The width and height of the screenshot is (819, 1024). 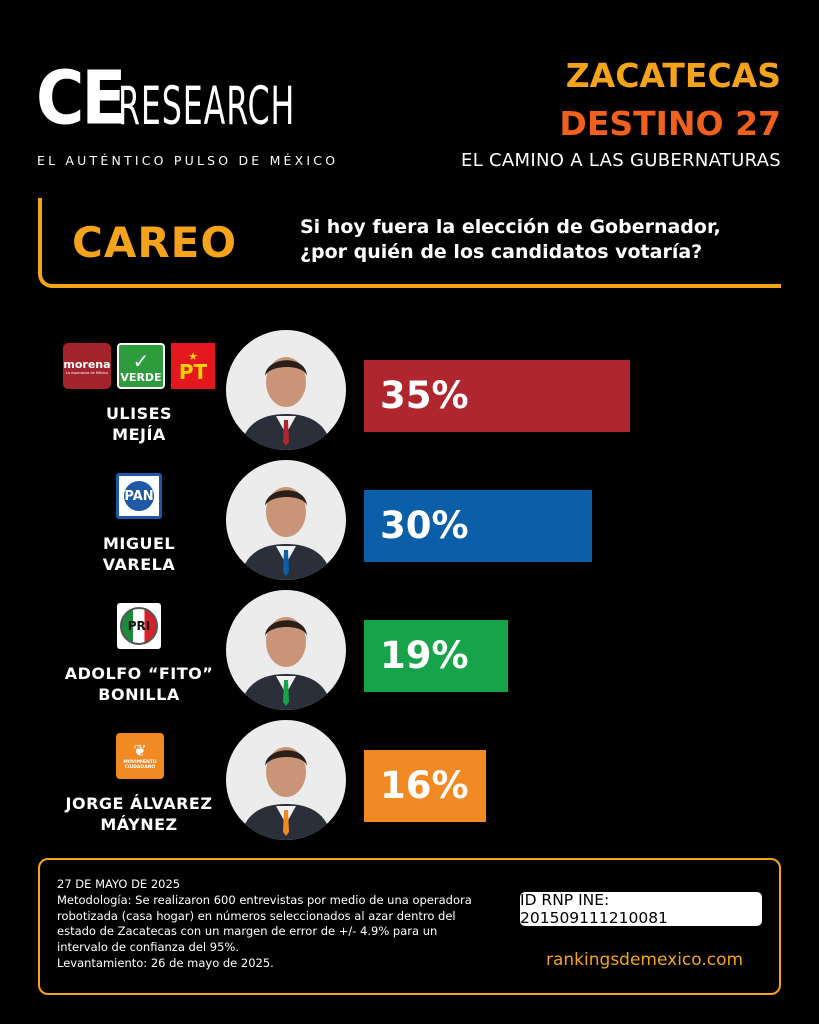 I want to click on website-link: rankingsdemexico.com, so click(x=645, y=960).